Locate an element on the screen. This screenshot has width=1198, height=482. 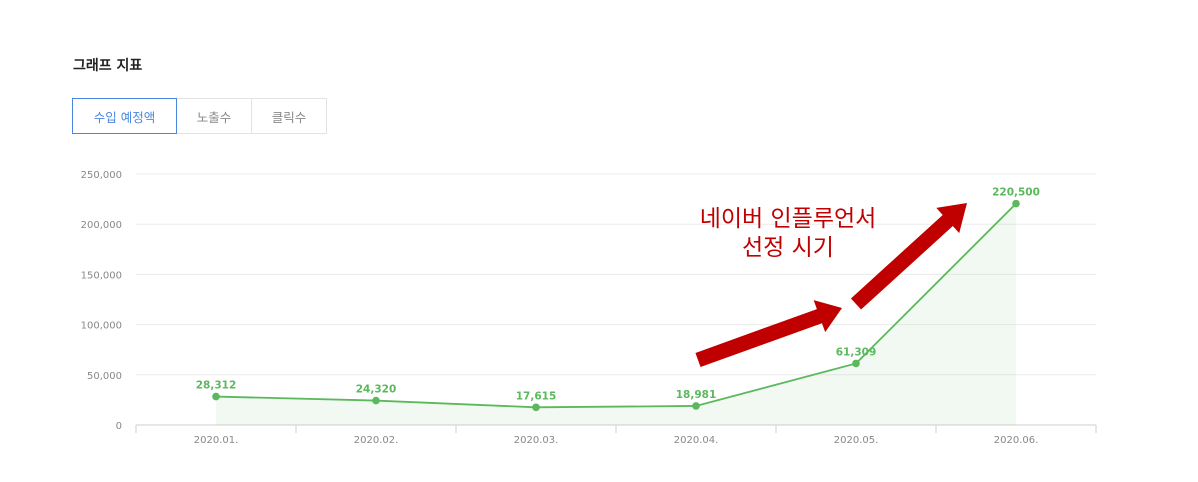
x-tick-label: 2020.06. is located at coordinates (1016, 440).